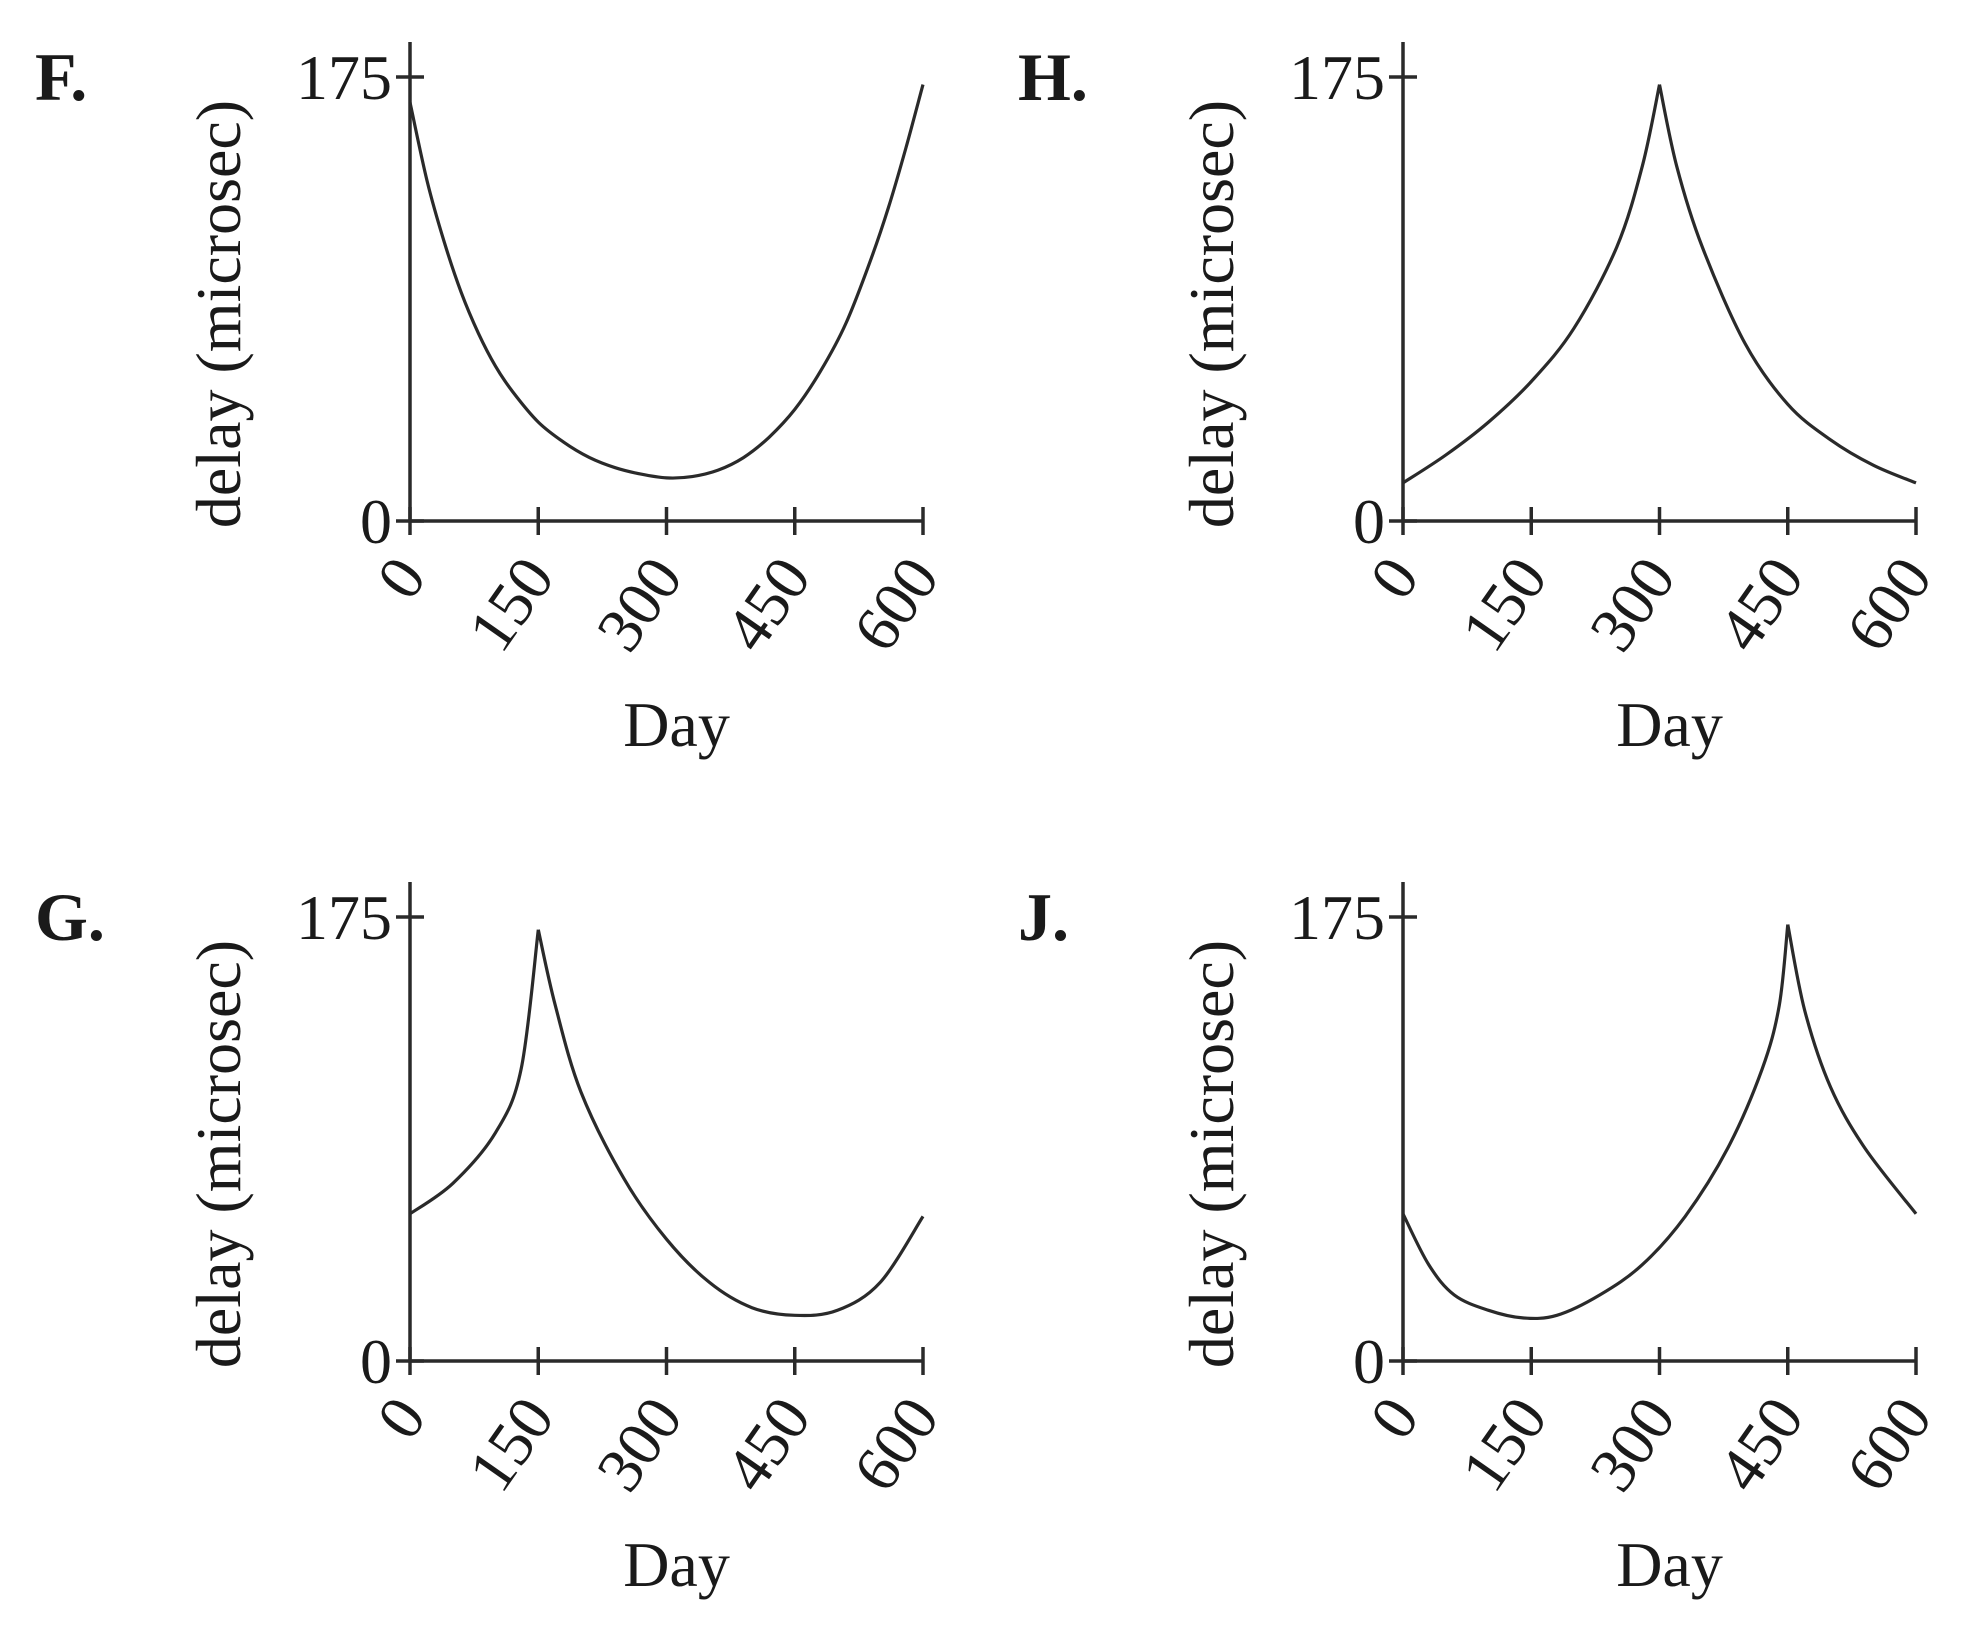 This screenshot has height=1648, width=1977. What do you see at coordinates (61, 77) in the screenshot?
I see `option-letter: F.` at bounding box center [61, 77].